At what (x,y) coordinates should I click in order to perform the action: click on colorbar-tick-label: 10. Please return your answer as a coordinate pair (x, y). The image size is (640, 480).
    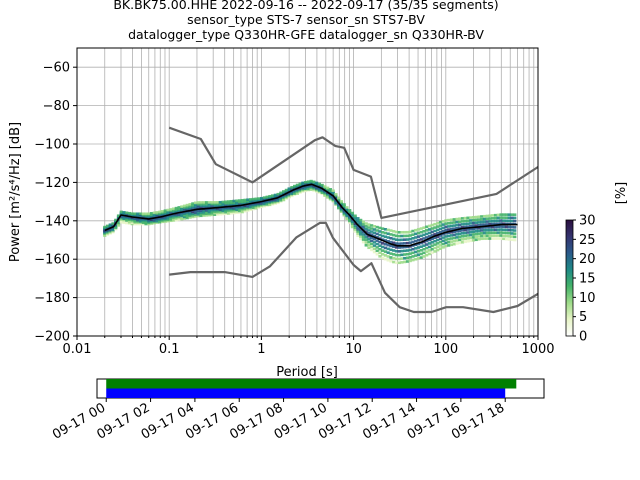
    Looking at the image, I should click on (587, 298).